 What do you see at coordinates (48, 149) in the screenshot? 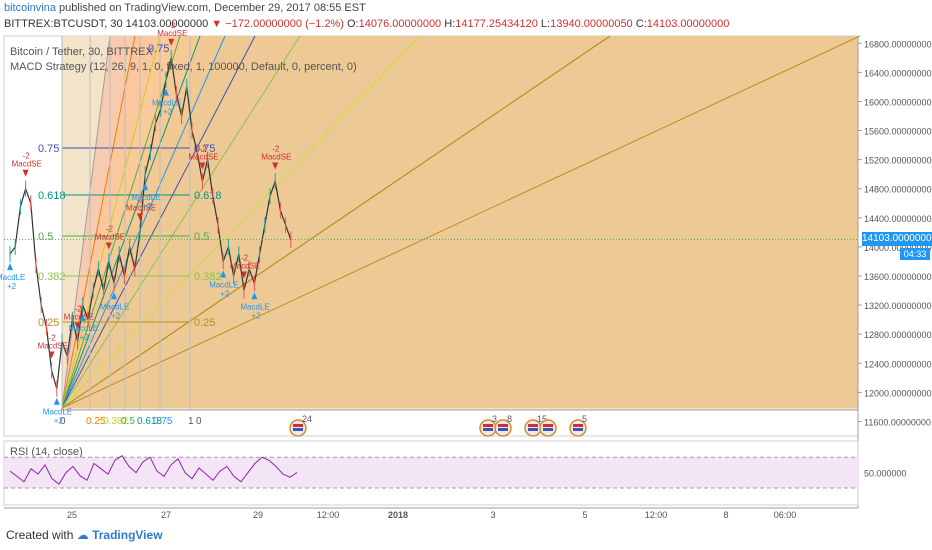
I see `fib-level-label-left: 0.75` at bounding box center [48, 149].